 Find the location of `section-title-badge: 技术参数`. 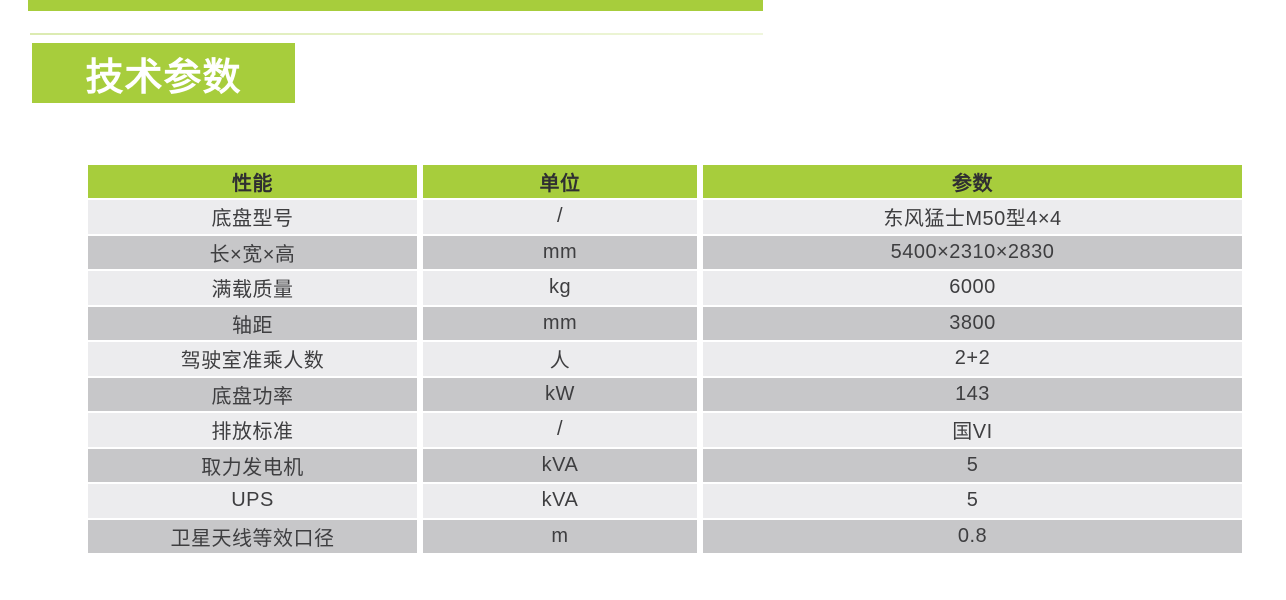

section-title-badge: 技术参数 is located at coordinates (163, 73).